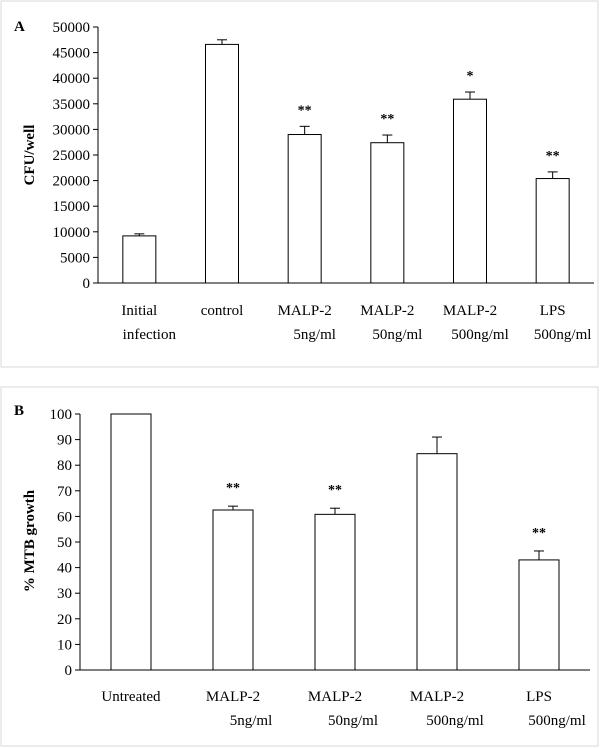  I want to click on panel-b-letter: B, so click(19, 411).